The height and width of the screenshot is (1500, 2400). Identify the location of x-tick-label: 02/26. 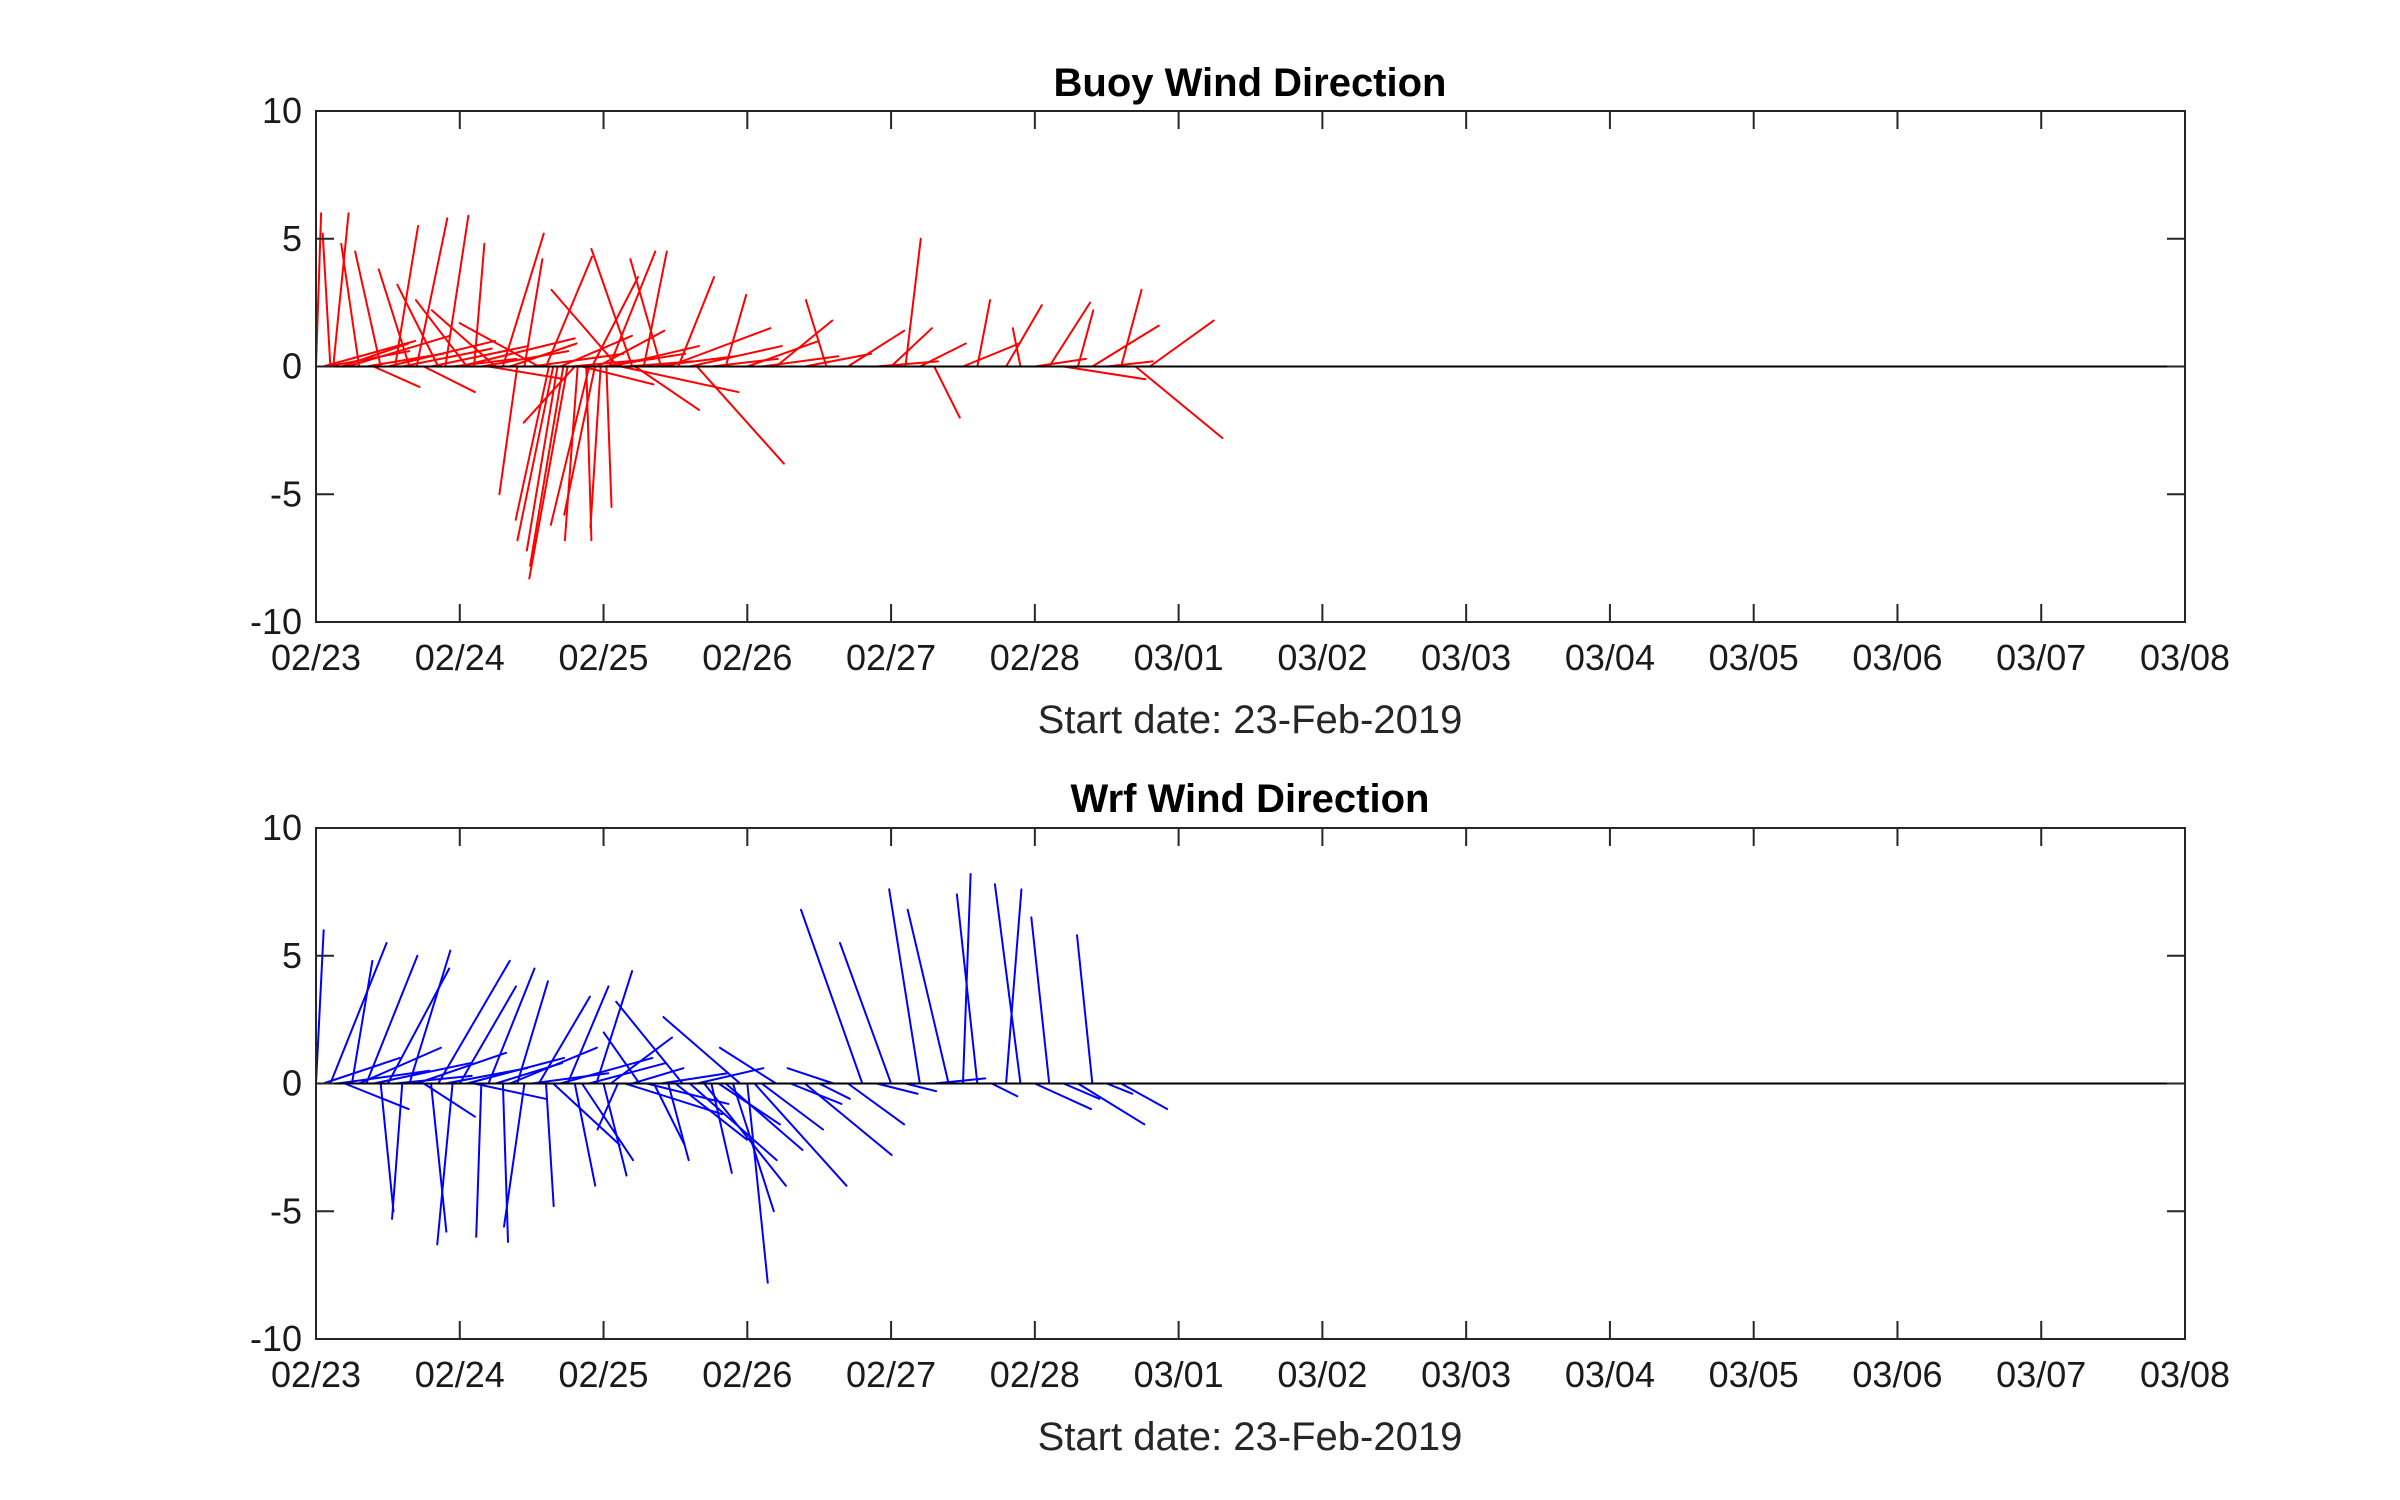
(747, 1374).